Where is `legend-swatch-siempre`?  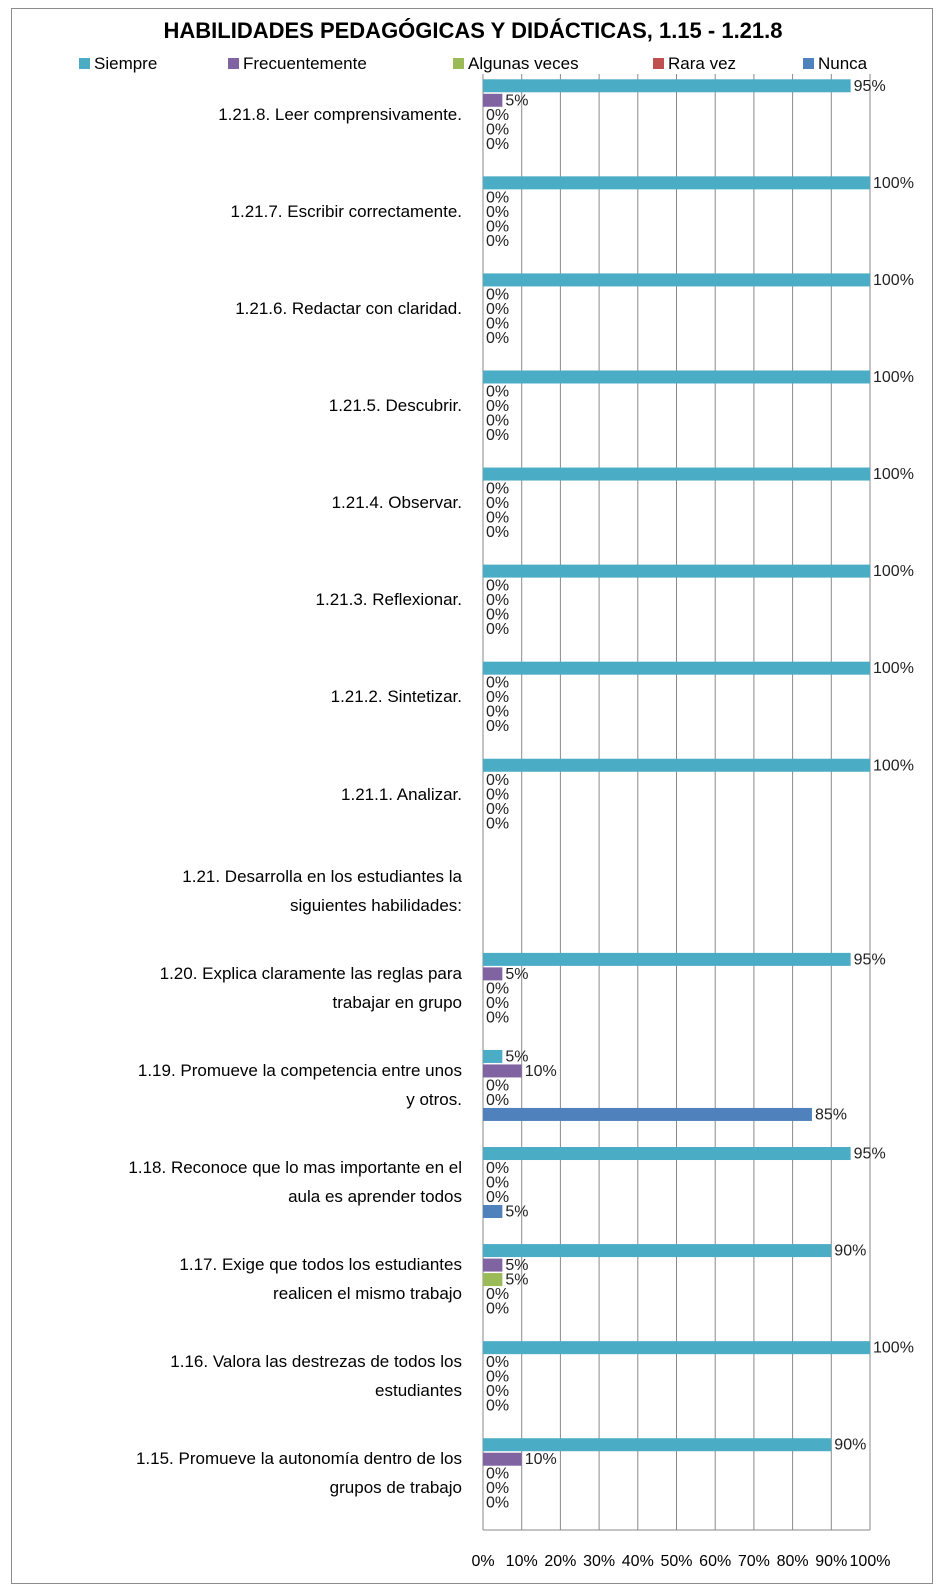
legend-swatch-siempre is located at coordinates (84, 63).